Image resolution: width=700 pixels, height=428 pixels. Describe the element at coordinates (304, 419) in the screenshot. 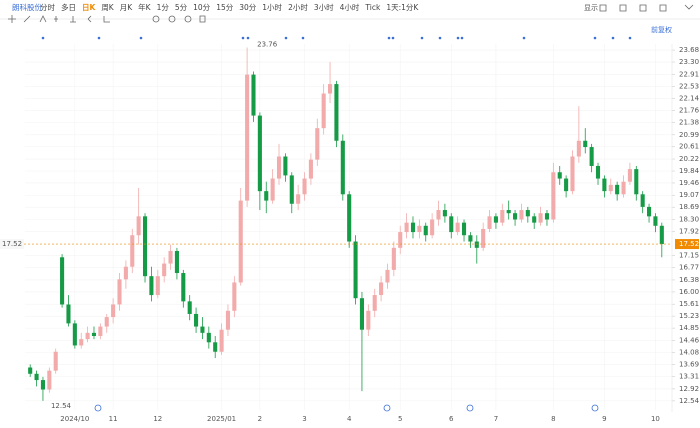

I see `x-tick-label: 3` at that location.